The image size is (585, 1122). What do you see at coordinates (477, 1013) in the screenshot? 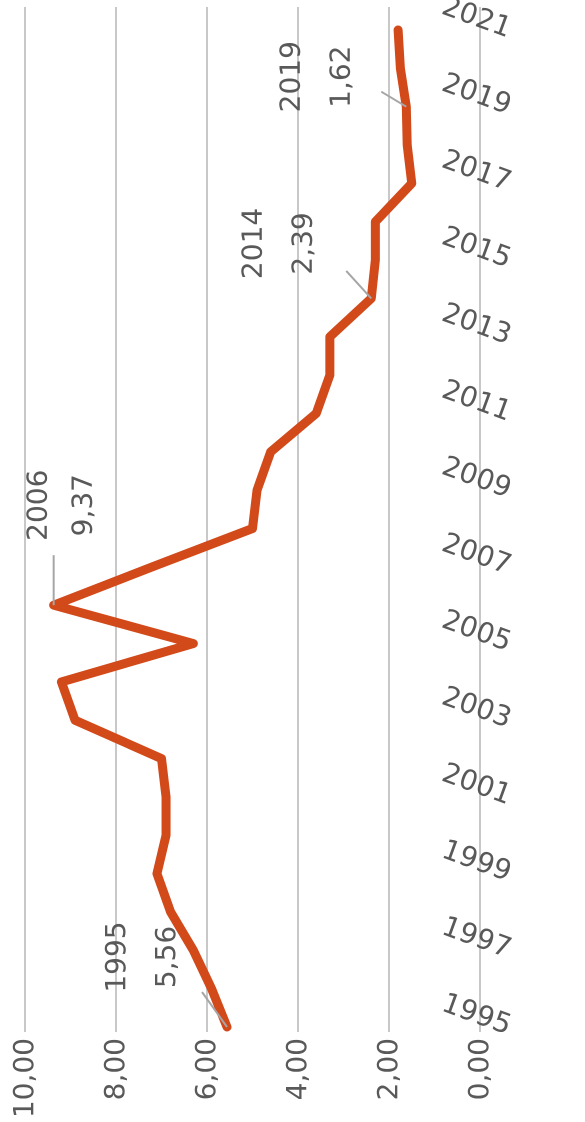
I see `x-tick-label: 1995` at bounding box center [477, 1013].